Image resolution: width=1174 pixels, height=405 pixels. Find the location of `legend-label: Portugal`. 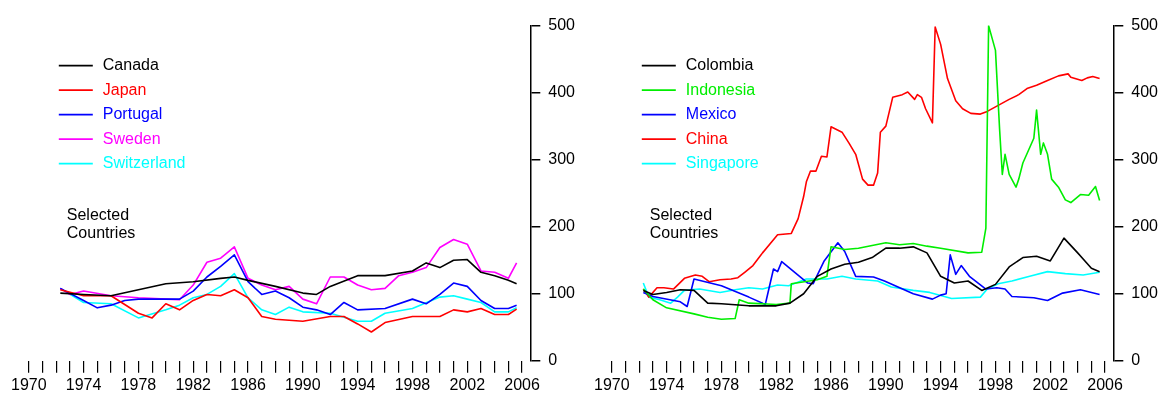

legend-label: Portugal is located at coordinates (132, 114).